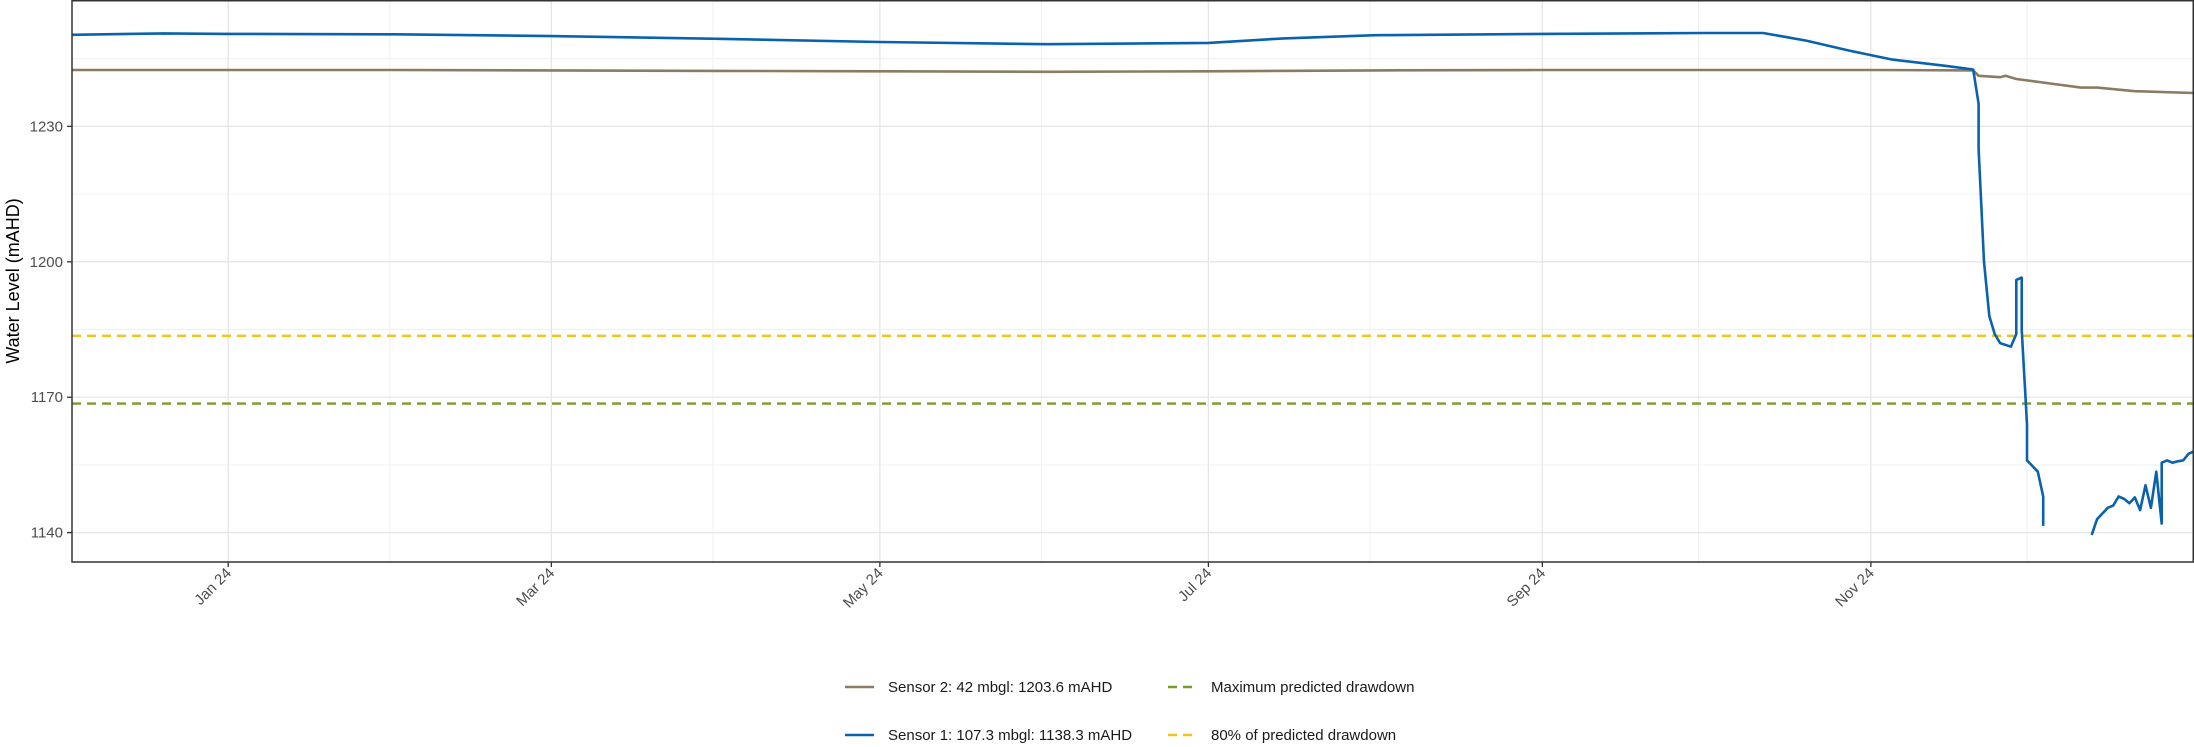  Describe the element at coordinates (535, 587) in the screenshot. I see `x-tick-label: Mar 24` at that location.